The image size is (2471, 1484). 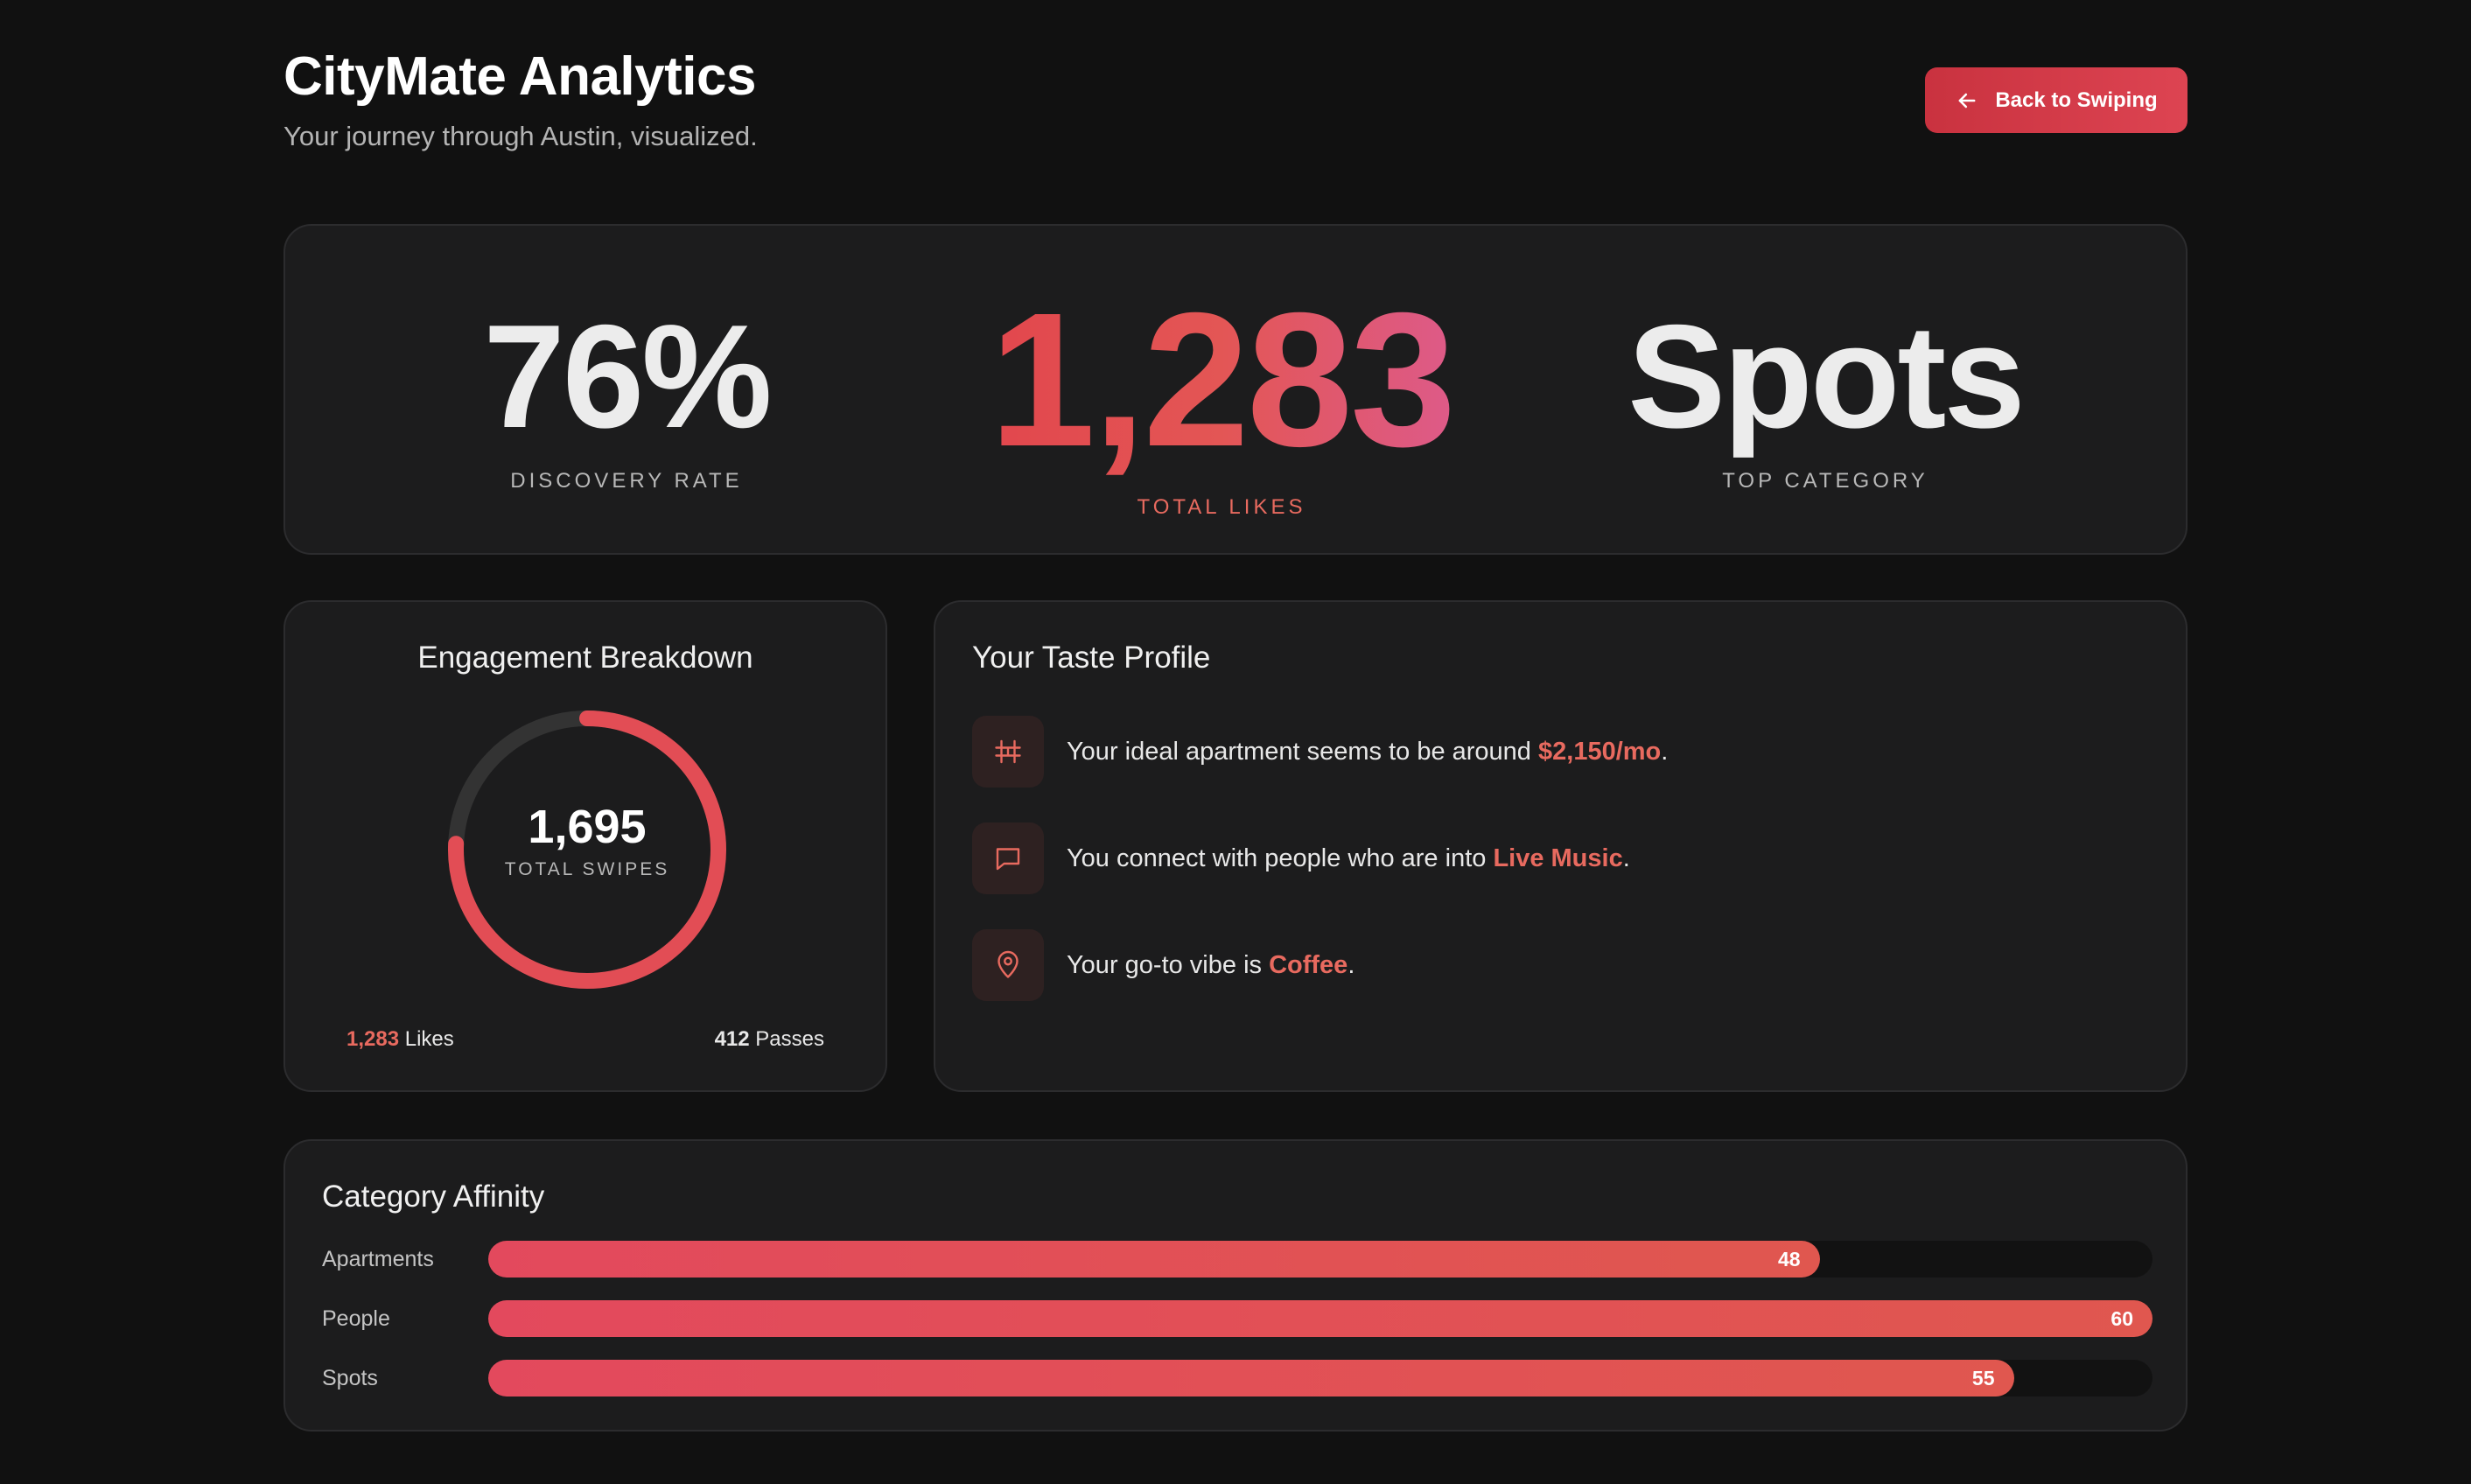 What do you see at coordinates (1983, 1378) in the screenshot?
I see `category-bar-value: 55` at bounding box center [1983, 1378].